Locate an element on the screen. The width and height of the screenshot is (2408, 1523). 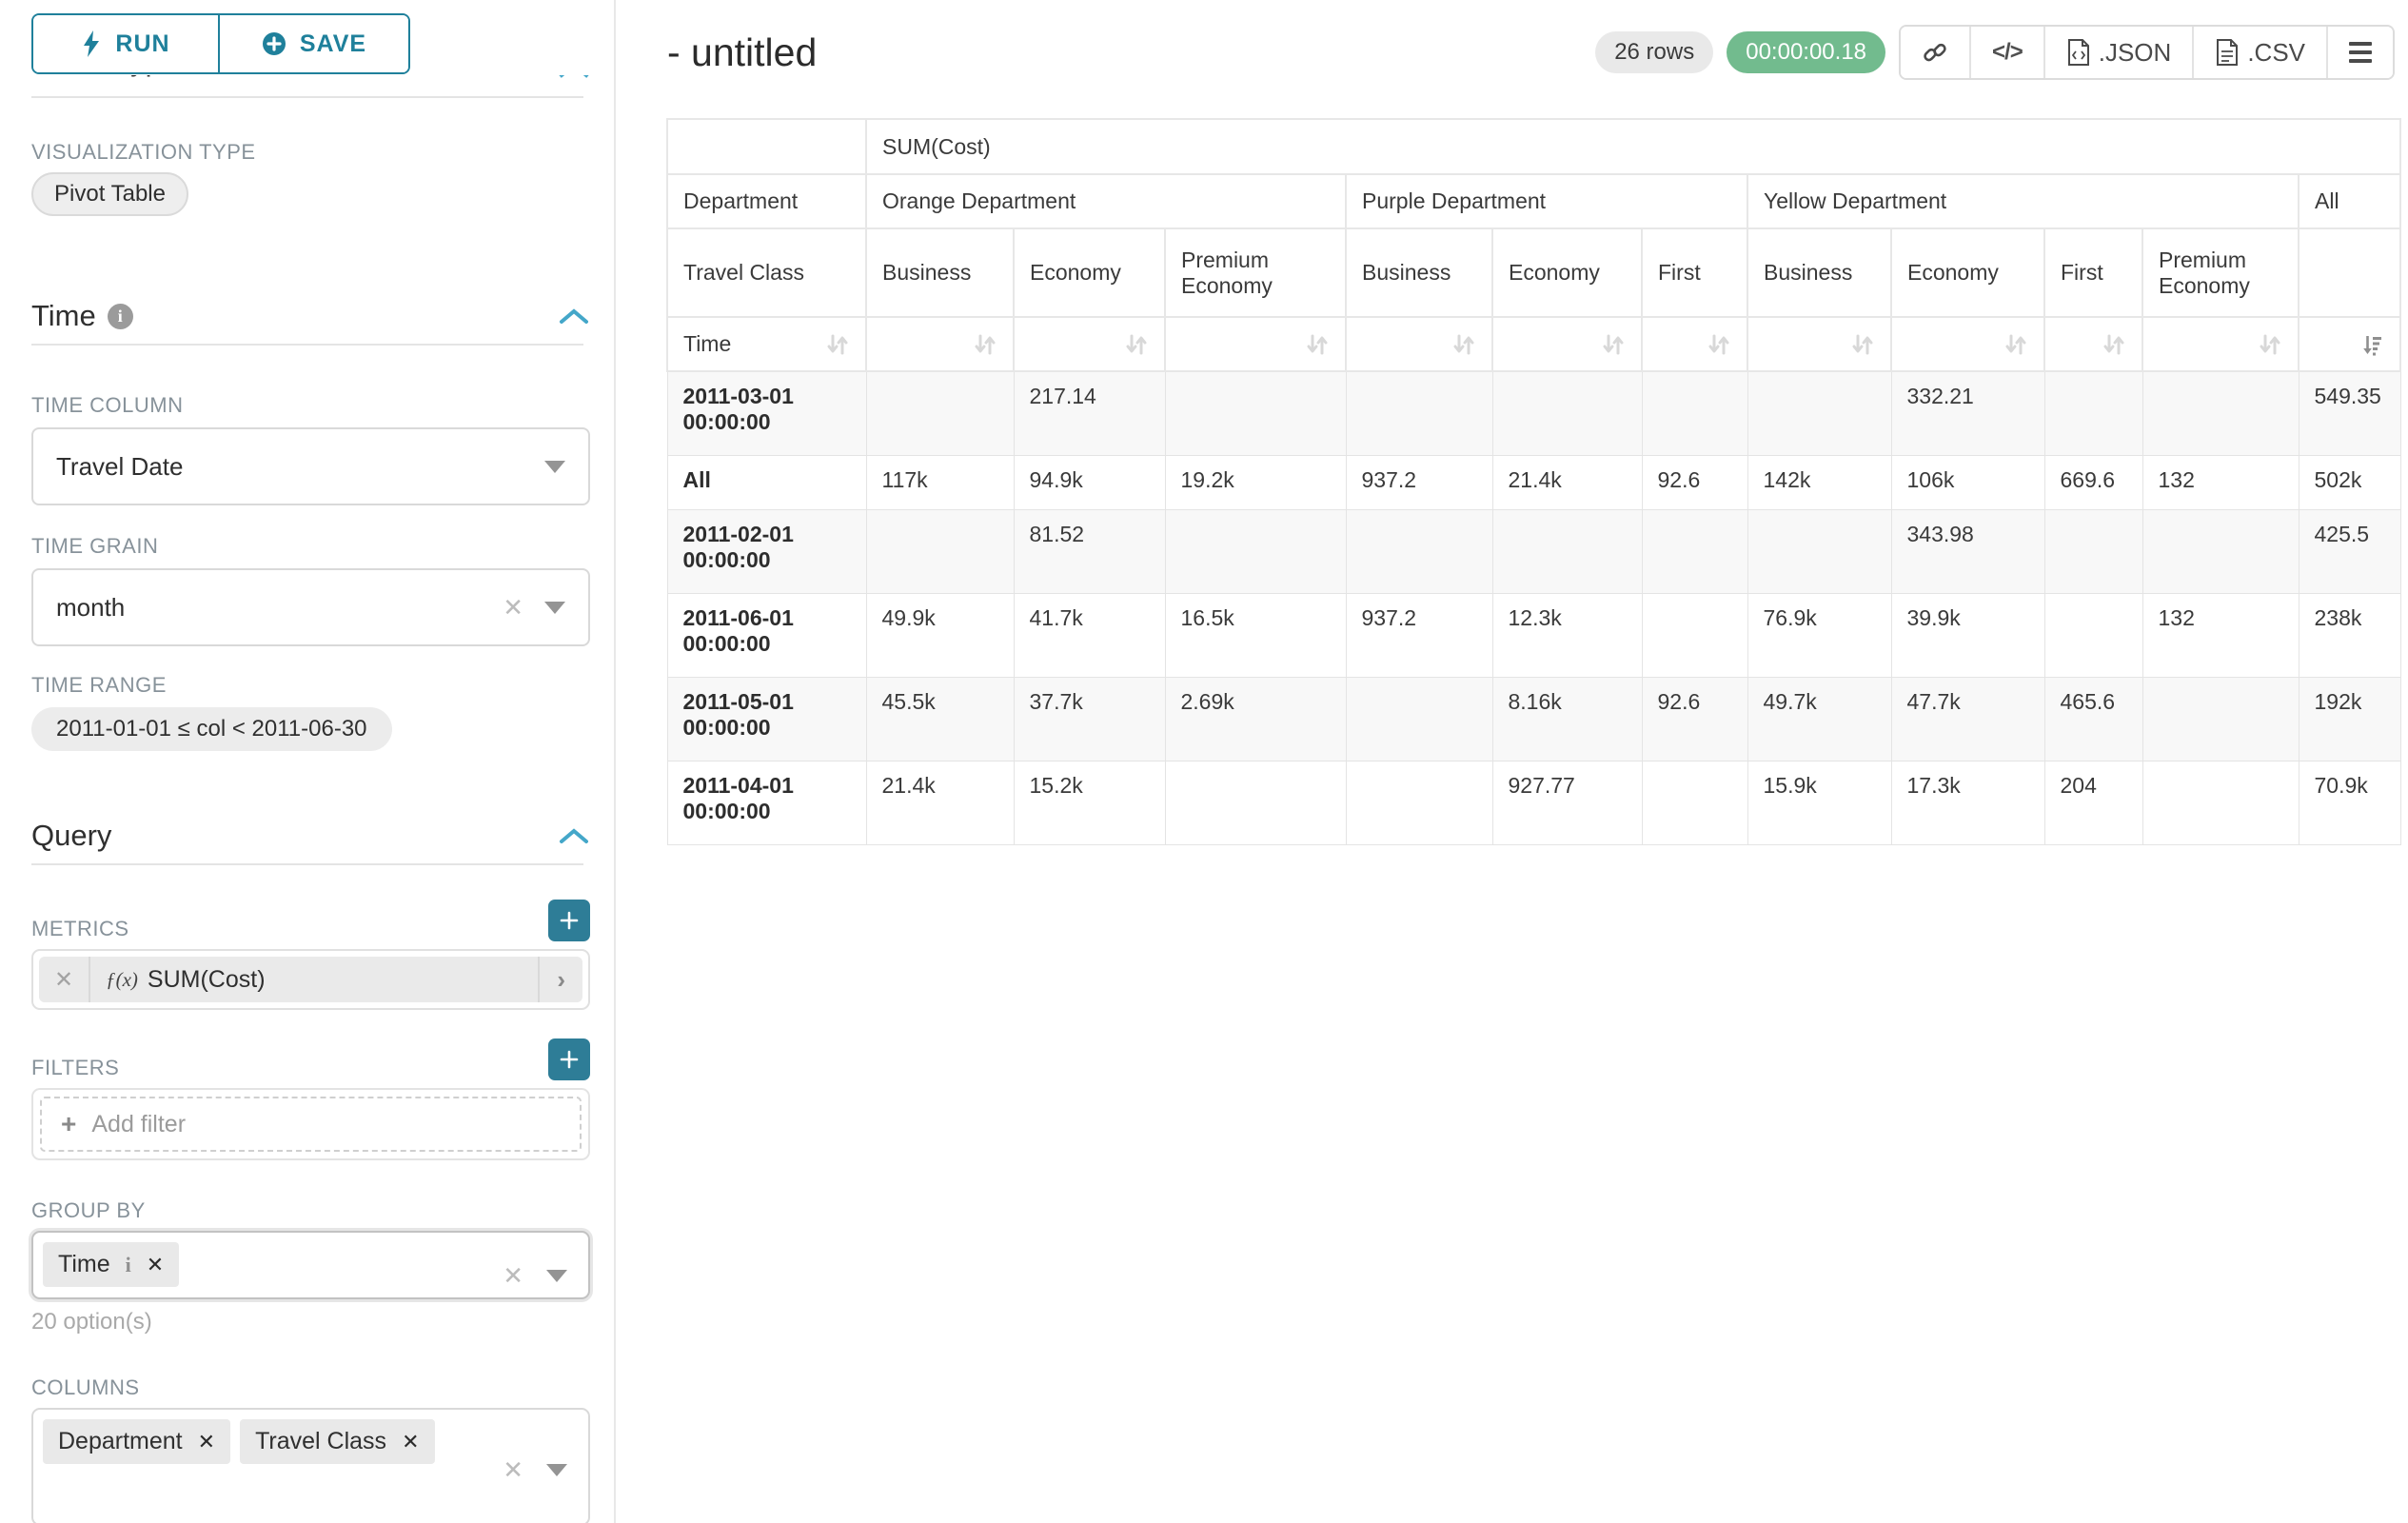
pivot-value-cell: 81.52 is located at coordinates (1089, 551).